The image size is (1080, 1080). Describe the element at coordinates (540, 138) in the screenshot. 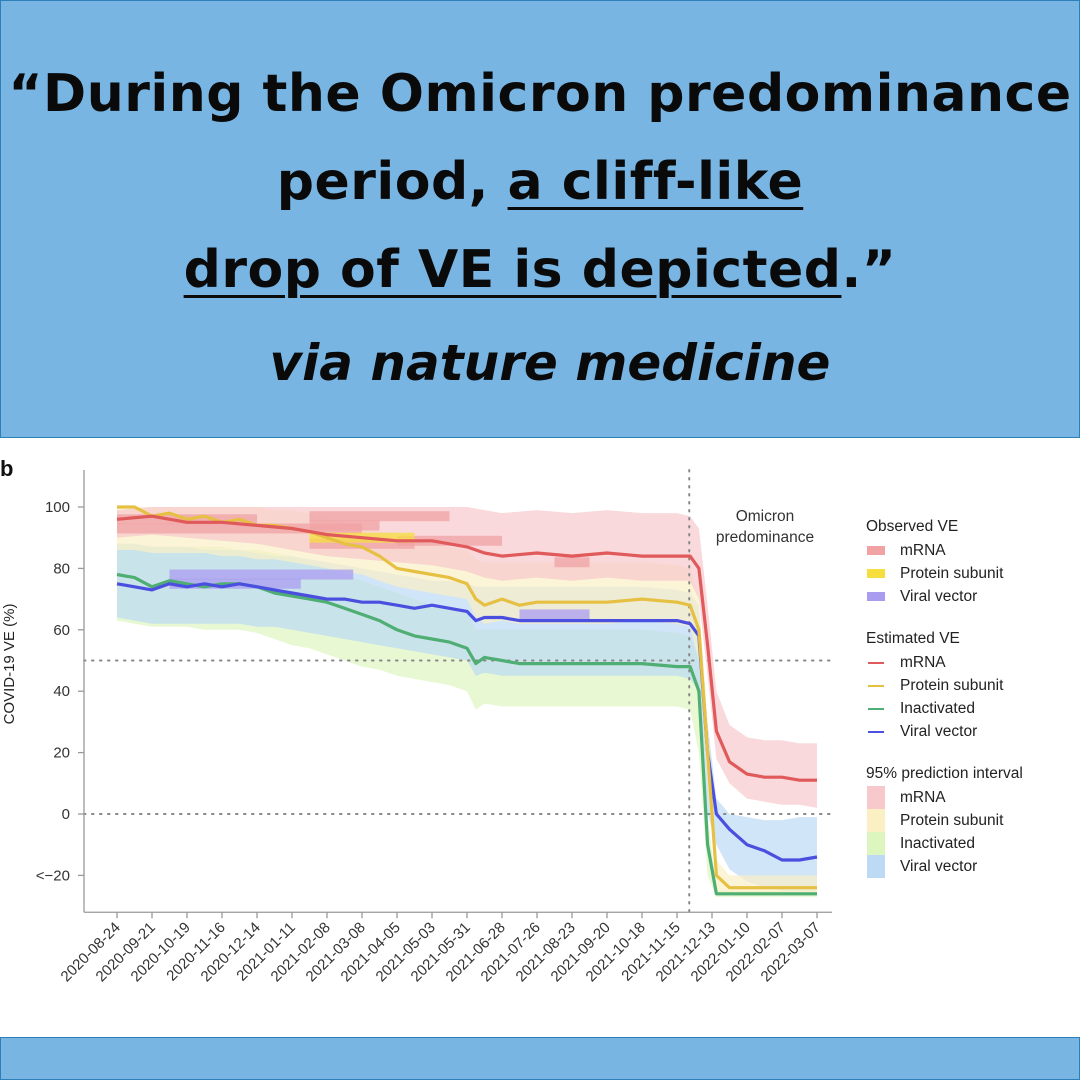

I see `quote-text: “During the Omicron predominance period,` at that location.